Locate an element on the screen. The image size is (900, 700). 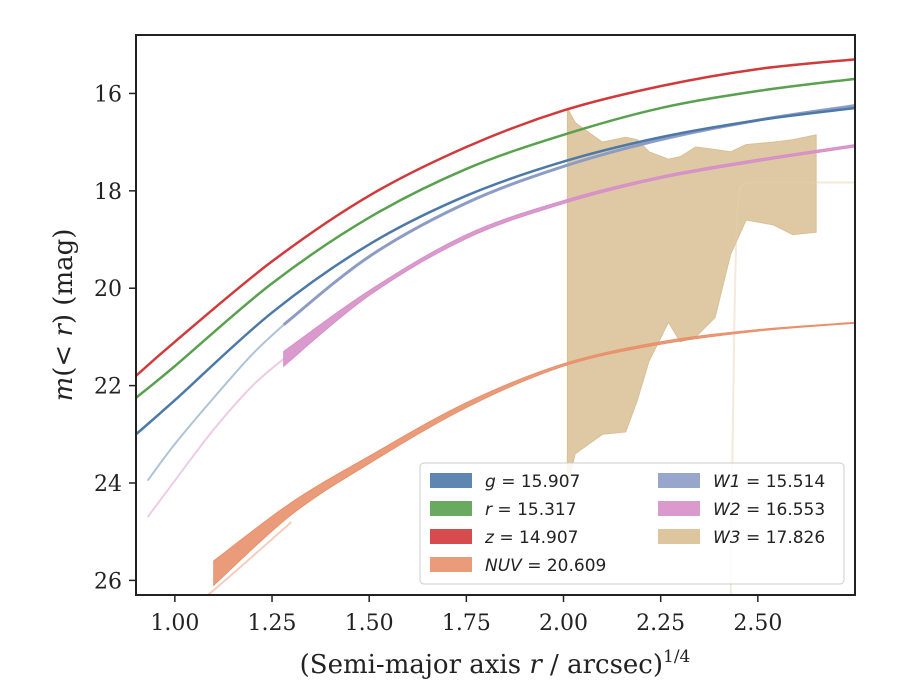
series-nuv-model is located at coordinates (249, 558).